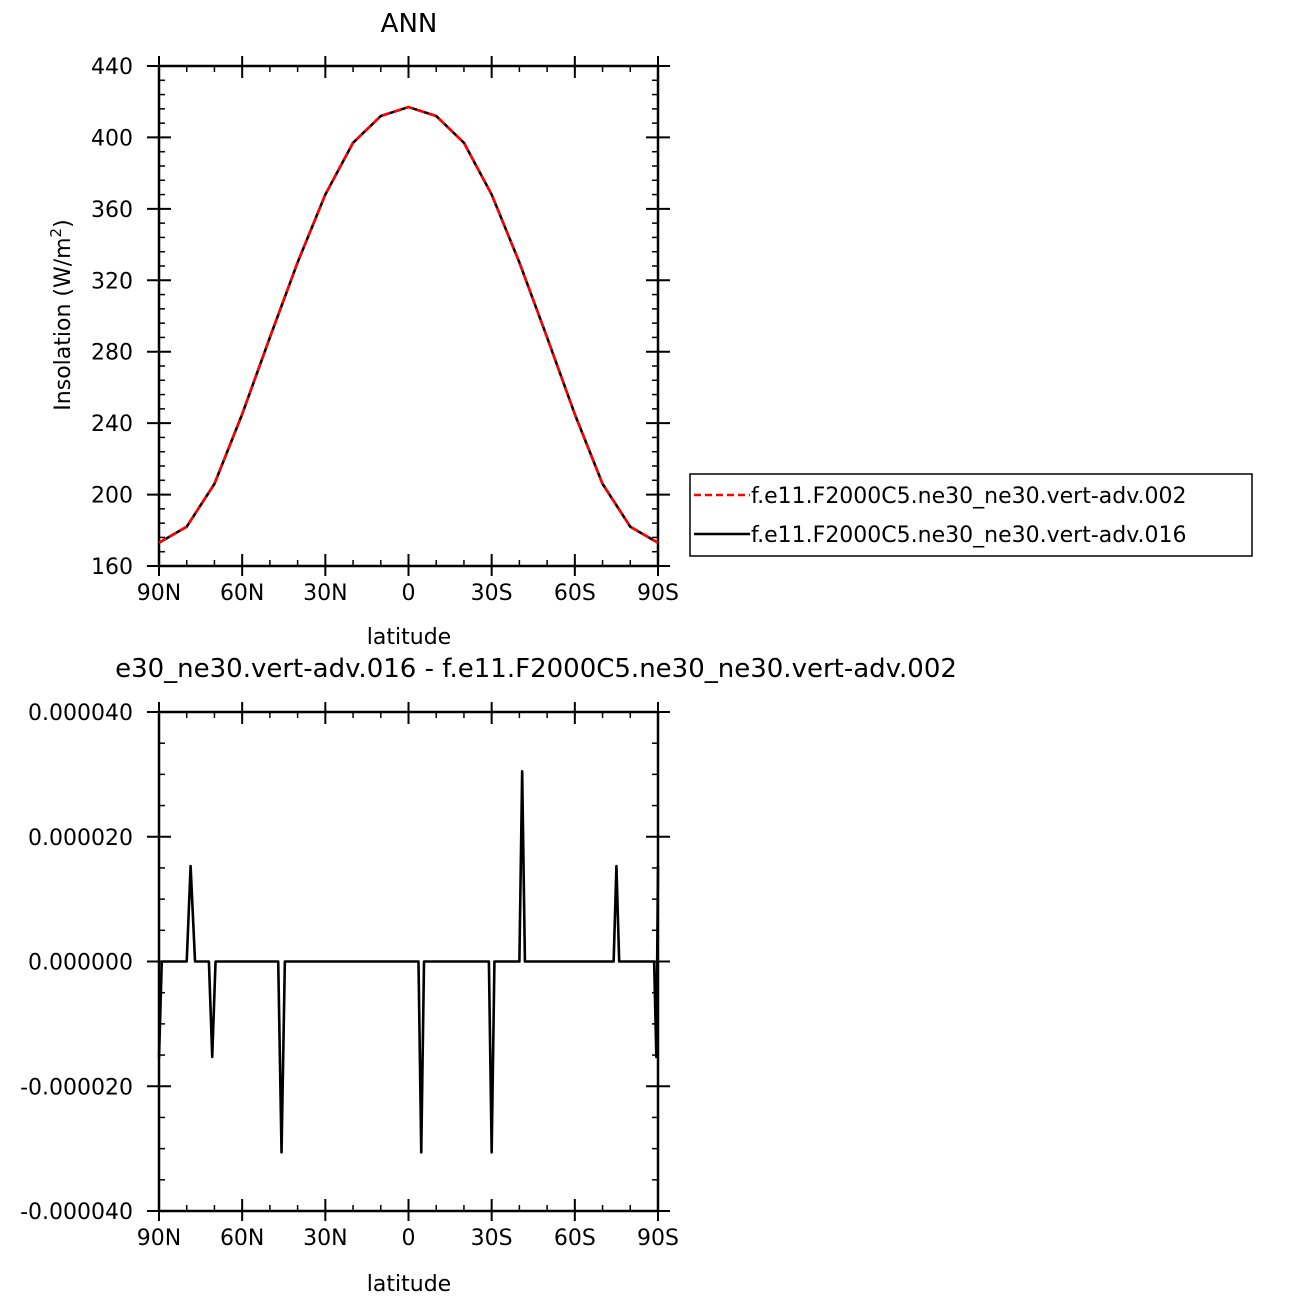  I want to click on difference-y-tick-label: -0.000020, so click(76, 1087).